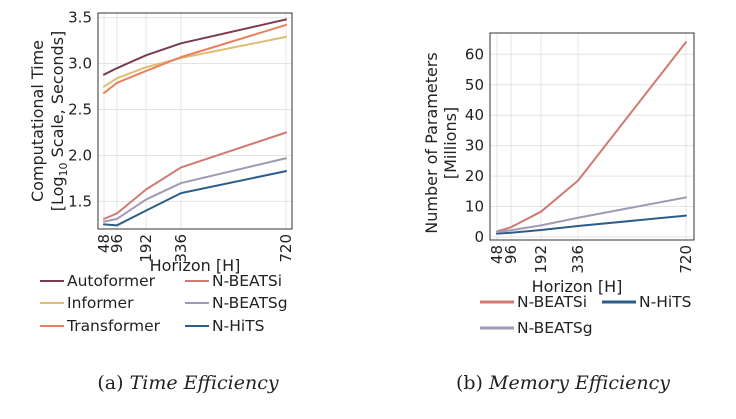 The width and height of the screenshot is (736, 419). I want to click on y-tick-label: 2.5, so click(80, 110).